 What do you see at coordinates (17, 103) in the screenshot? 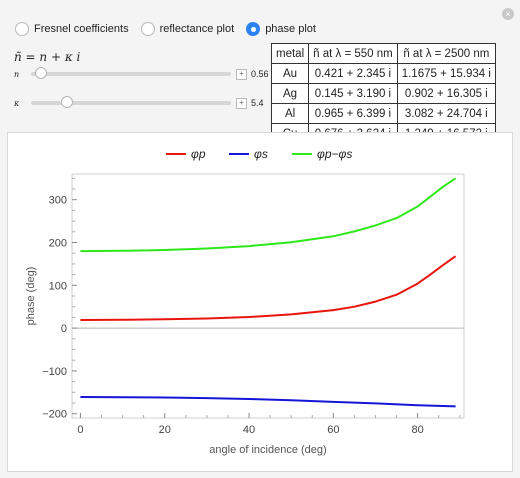
I see `slider-label-kappa: κ` at bounding box center [17, 103].